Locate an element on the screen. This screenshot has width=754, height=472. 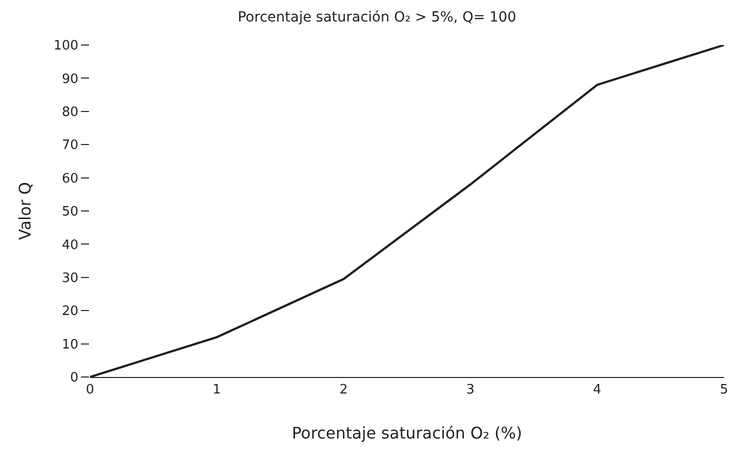
y-axis-title: Valor Q is located at coordinates (24, 211).